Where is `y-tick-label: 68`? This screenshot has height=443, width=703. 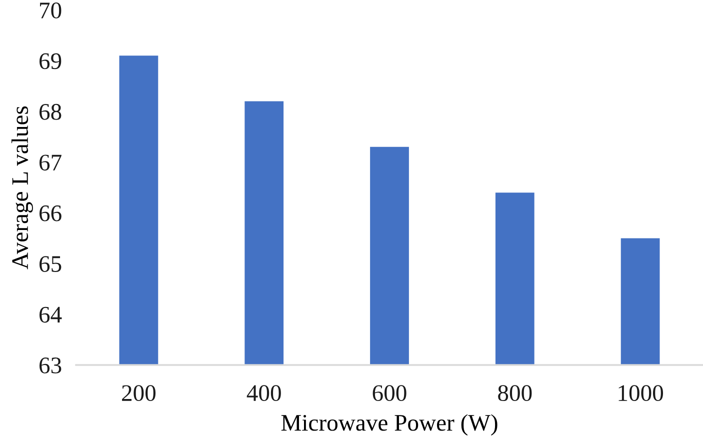 y-tick-label: 68 is located at coordinates (51, 112).